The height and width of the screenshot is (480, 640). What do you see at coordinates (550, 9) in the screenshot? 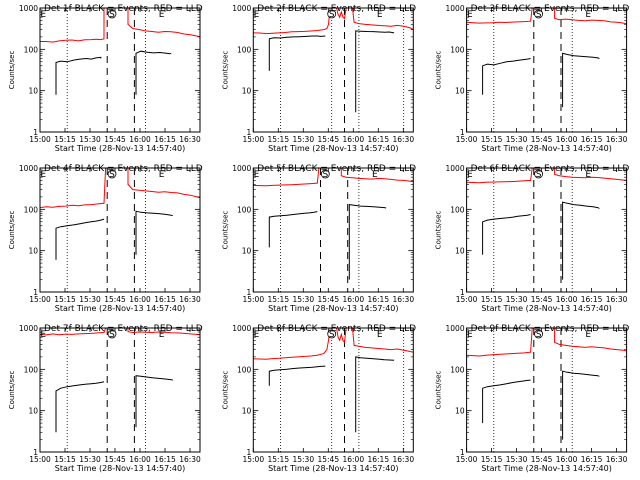
I see `panel-title: Det 3f BLACK = Events, RED = LLD` at bounding box center [550, 9].